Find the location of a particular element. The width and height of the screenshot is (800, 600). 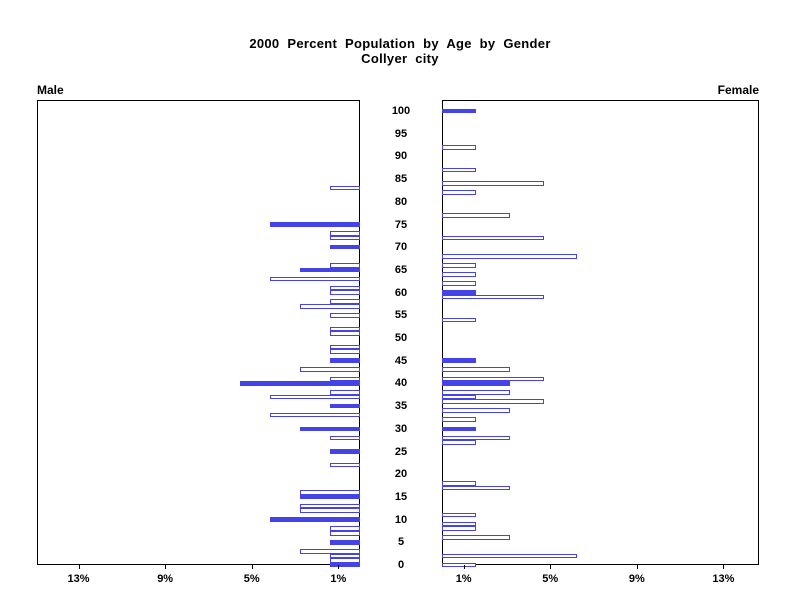

age-axis-label-0: 0 is located at coordinates (401, 565).